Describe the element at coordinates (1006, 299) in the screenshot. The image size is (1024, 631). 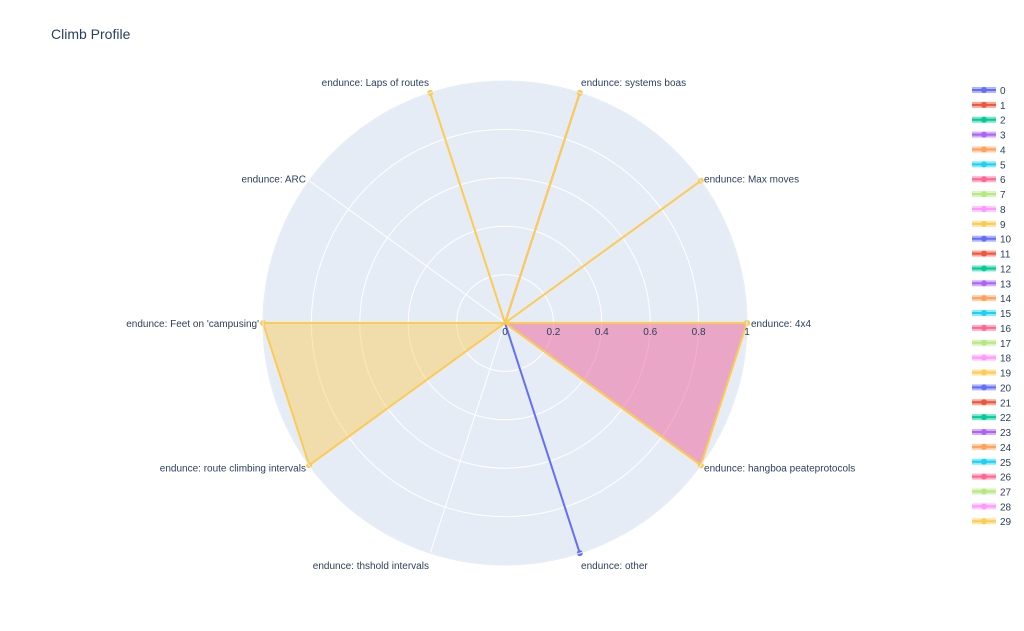
I see `legend-label: 14` at that location.